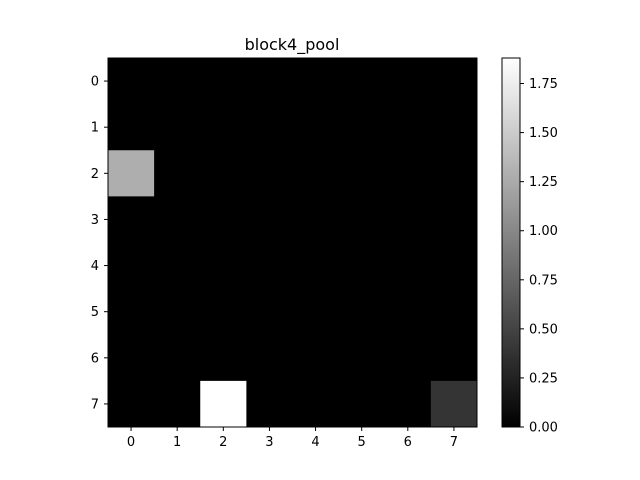  What do you see at coordinates (177, 358) in the screenshot?
I see `heatmap-cell-r6-c1` at bounding box center [177, 358].